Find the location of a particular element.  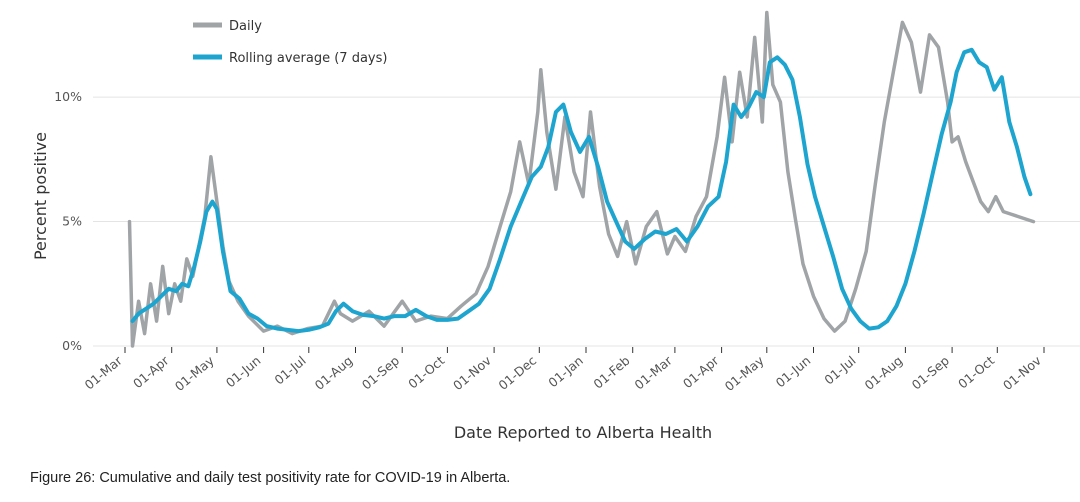

y-axis-title: Percent positive is located at coordinates (40, 196).